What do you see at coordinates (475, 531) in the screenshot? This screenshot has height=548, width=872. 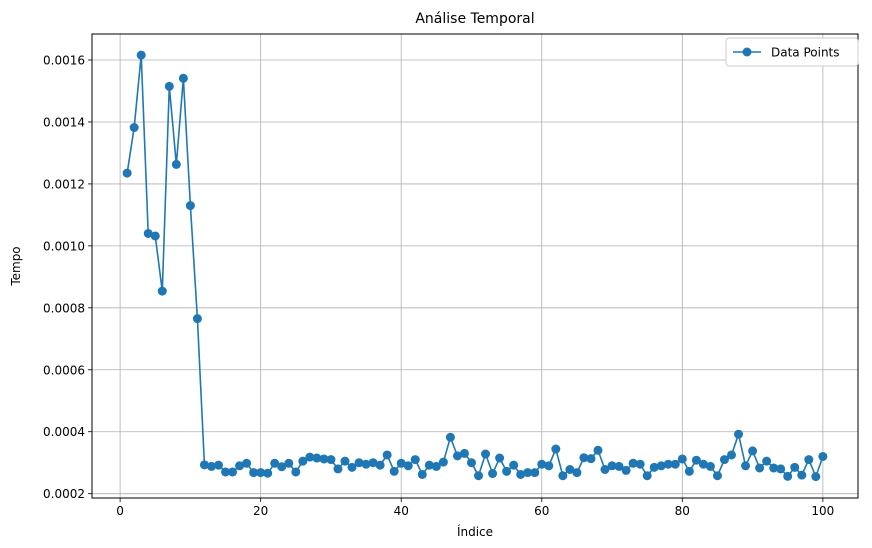 I see `x-axis-label: Índice` at bounding box center [475, 531].